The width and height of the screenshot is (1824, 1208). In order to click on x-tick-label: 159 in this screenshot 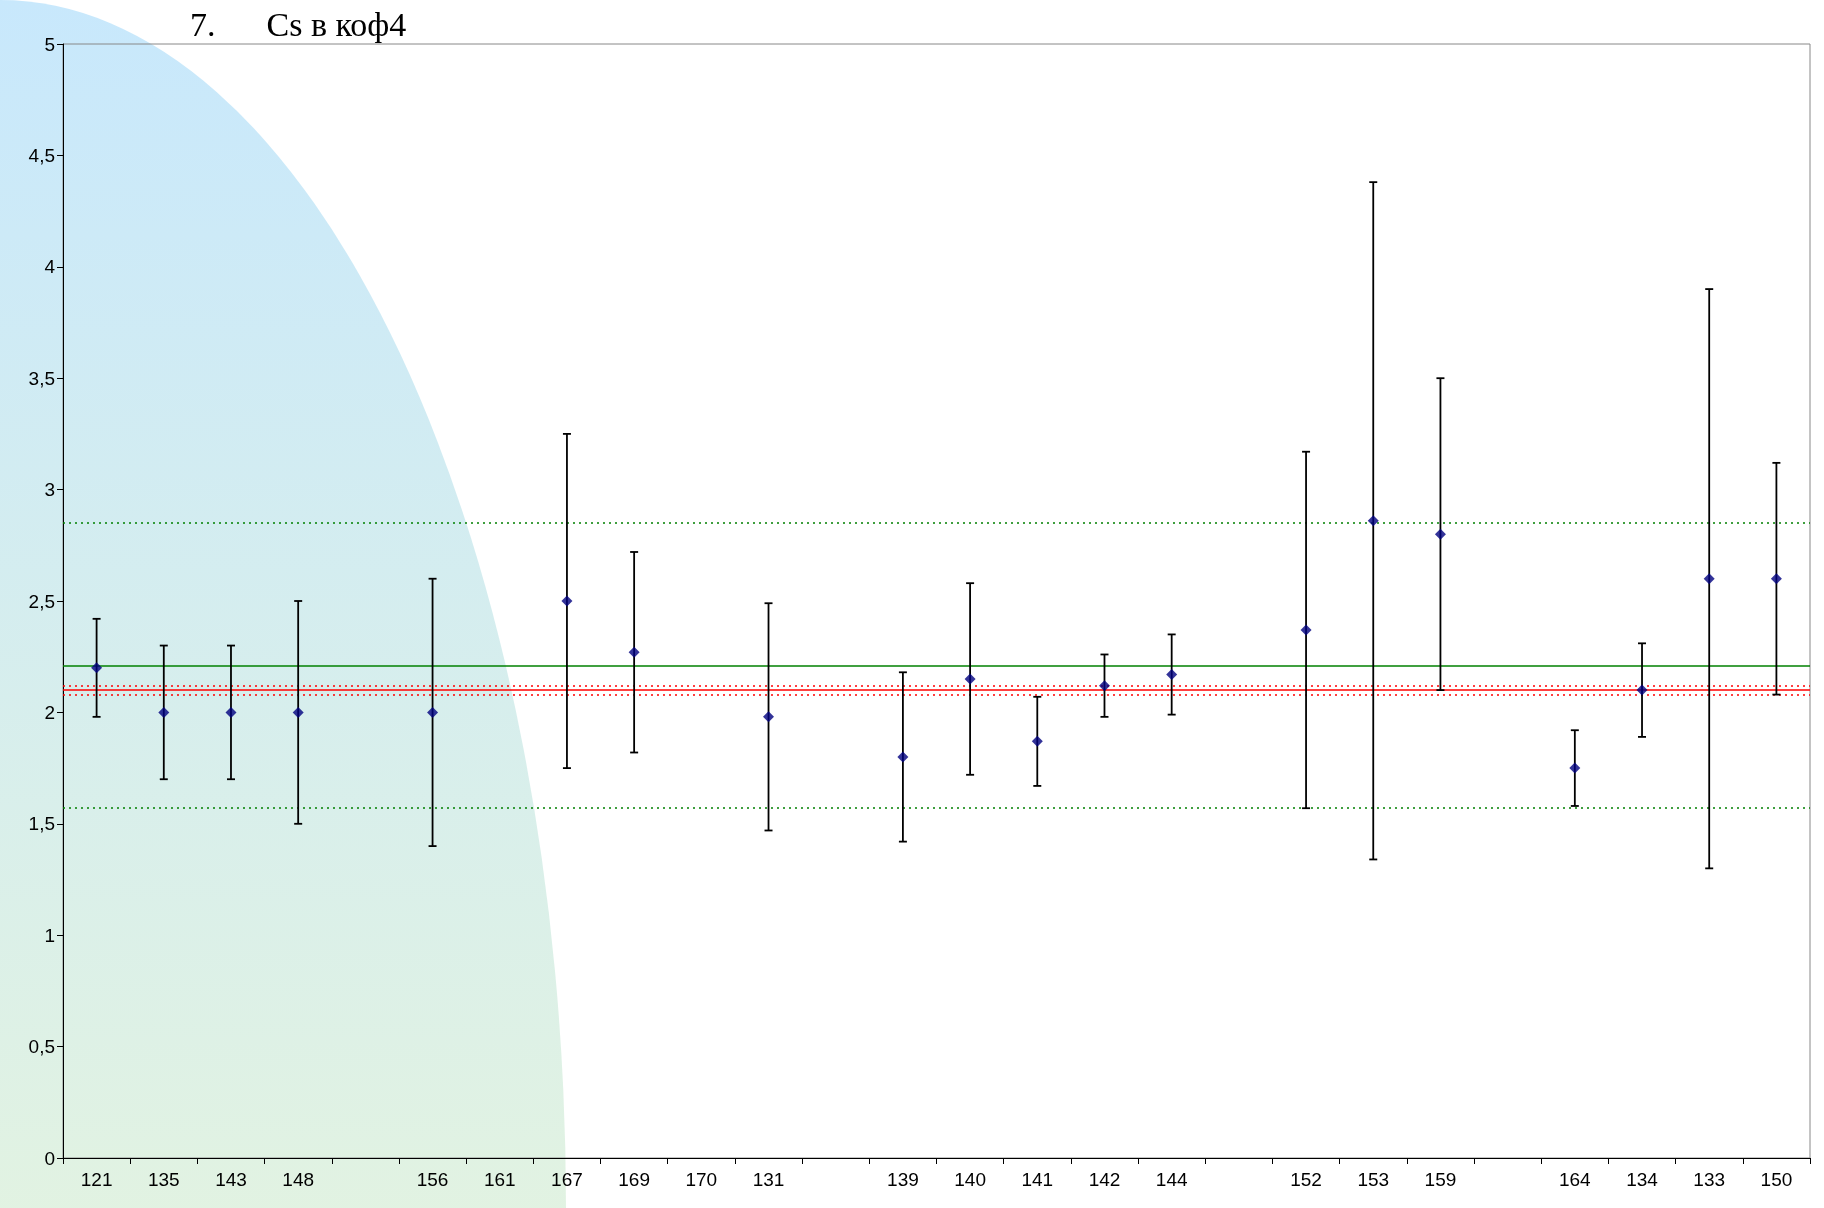, I will do `click(1440, 1179)`.